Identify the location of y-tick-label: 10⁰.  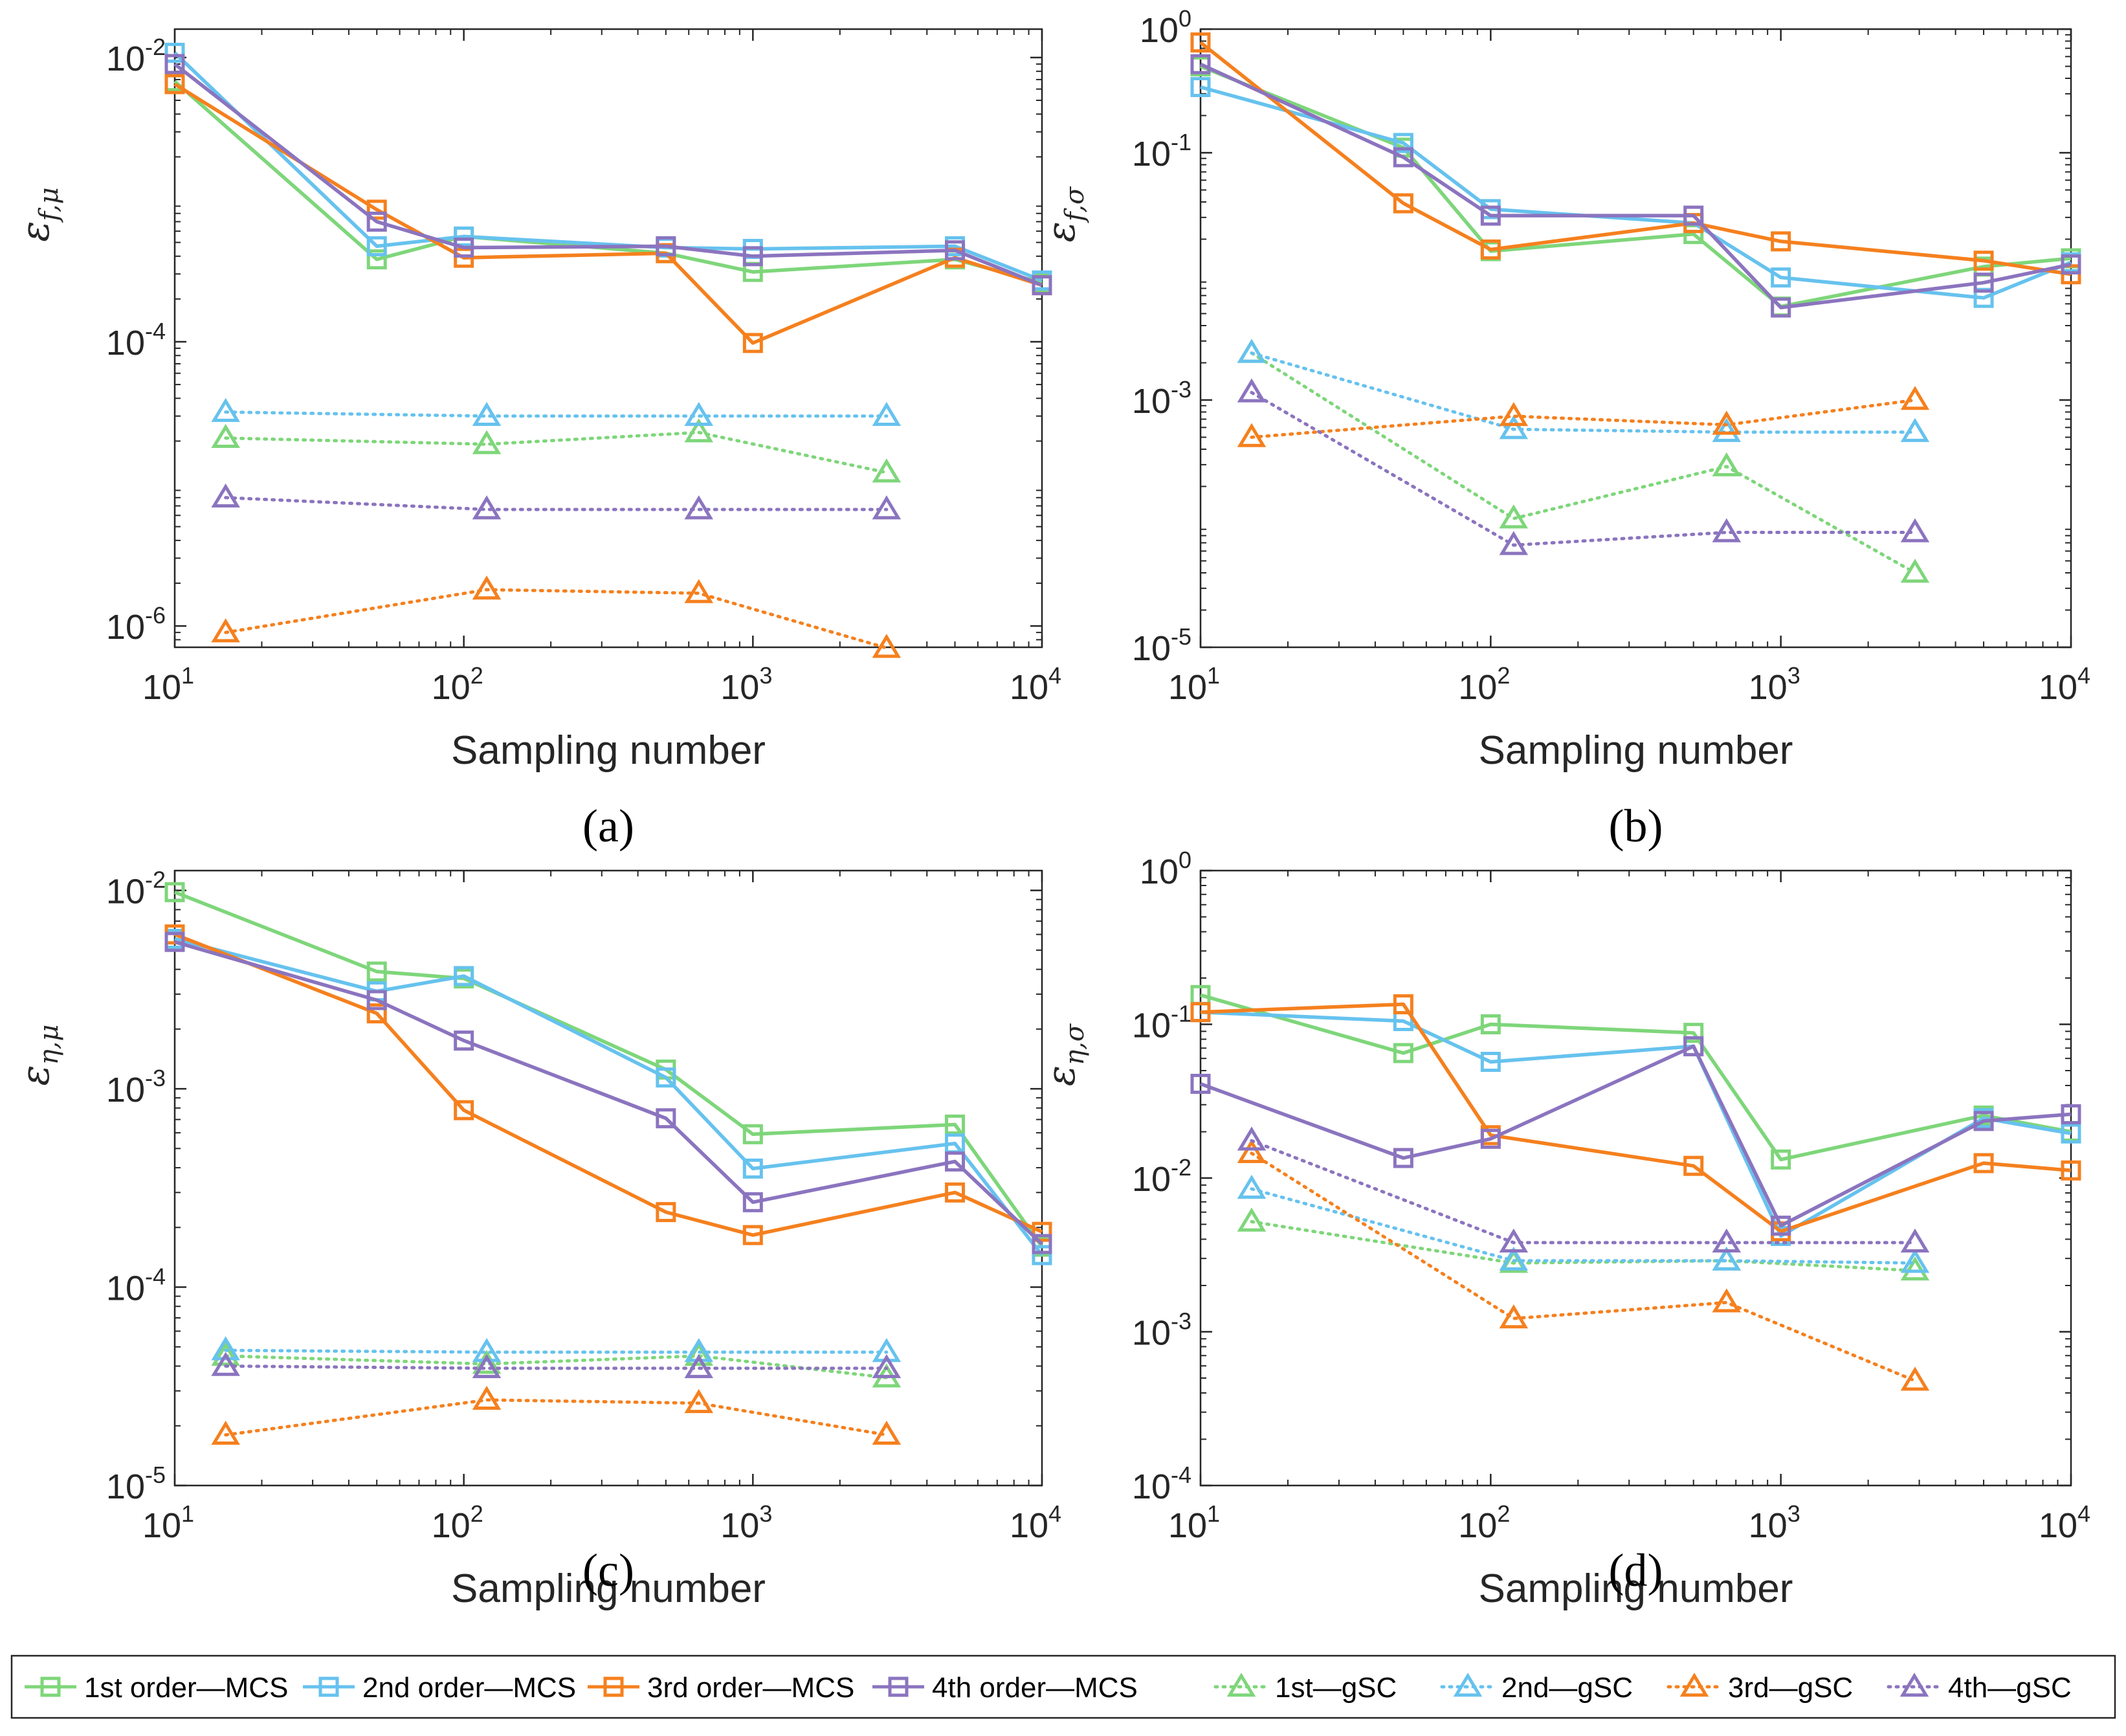
(1165, 27).